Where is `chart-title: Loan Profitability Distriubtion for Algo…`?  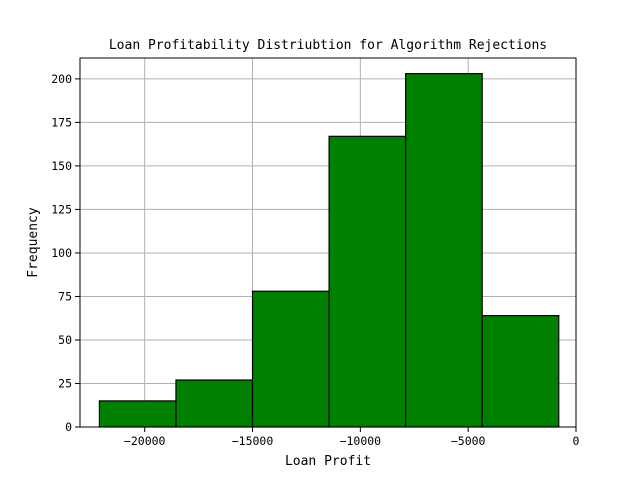 chart-title: Loan Profitability Distriubtion for Algo… is located at coordinates (328, 45).